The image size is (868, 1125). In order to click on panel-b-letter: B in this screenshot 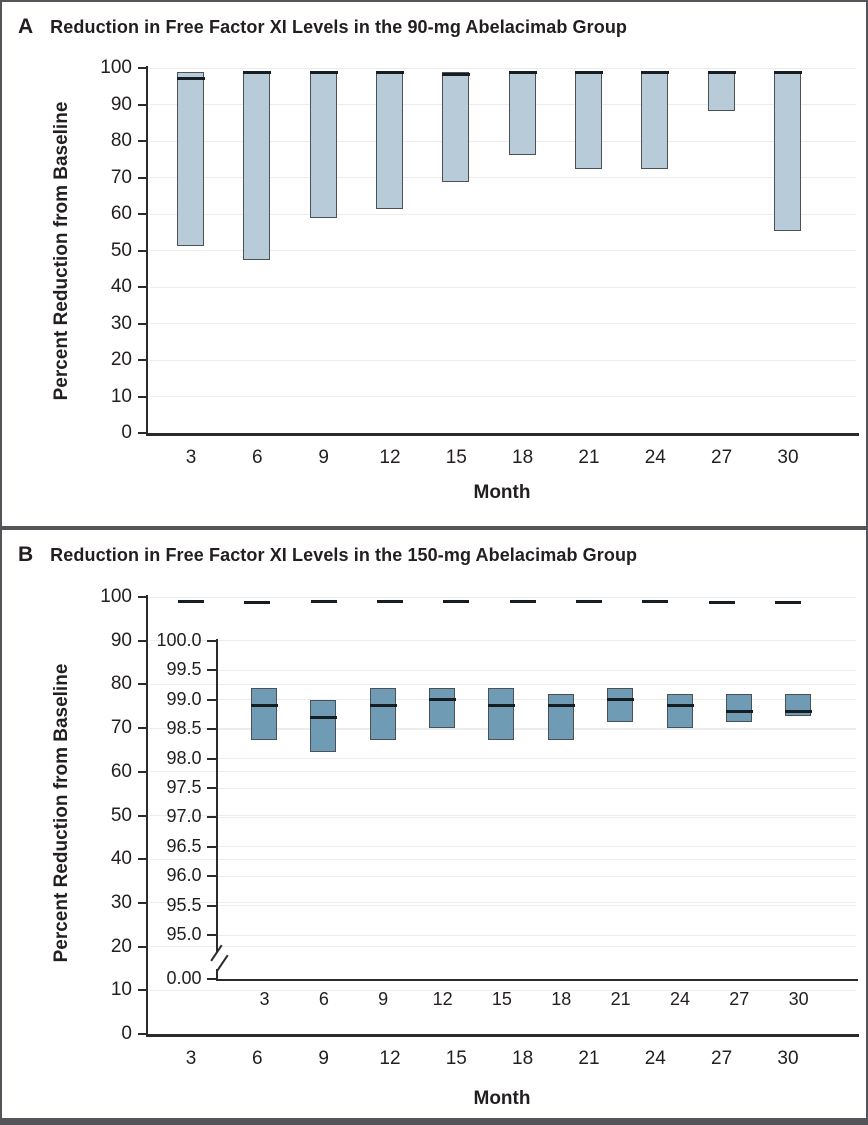, I will do `click(26, 554)`.